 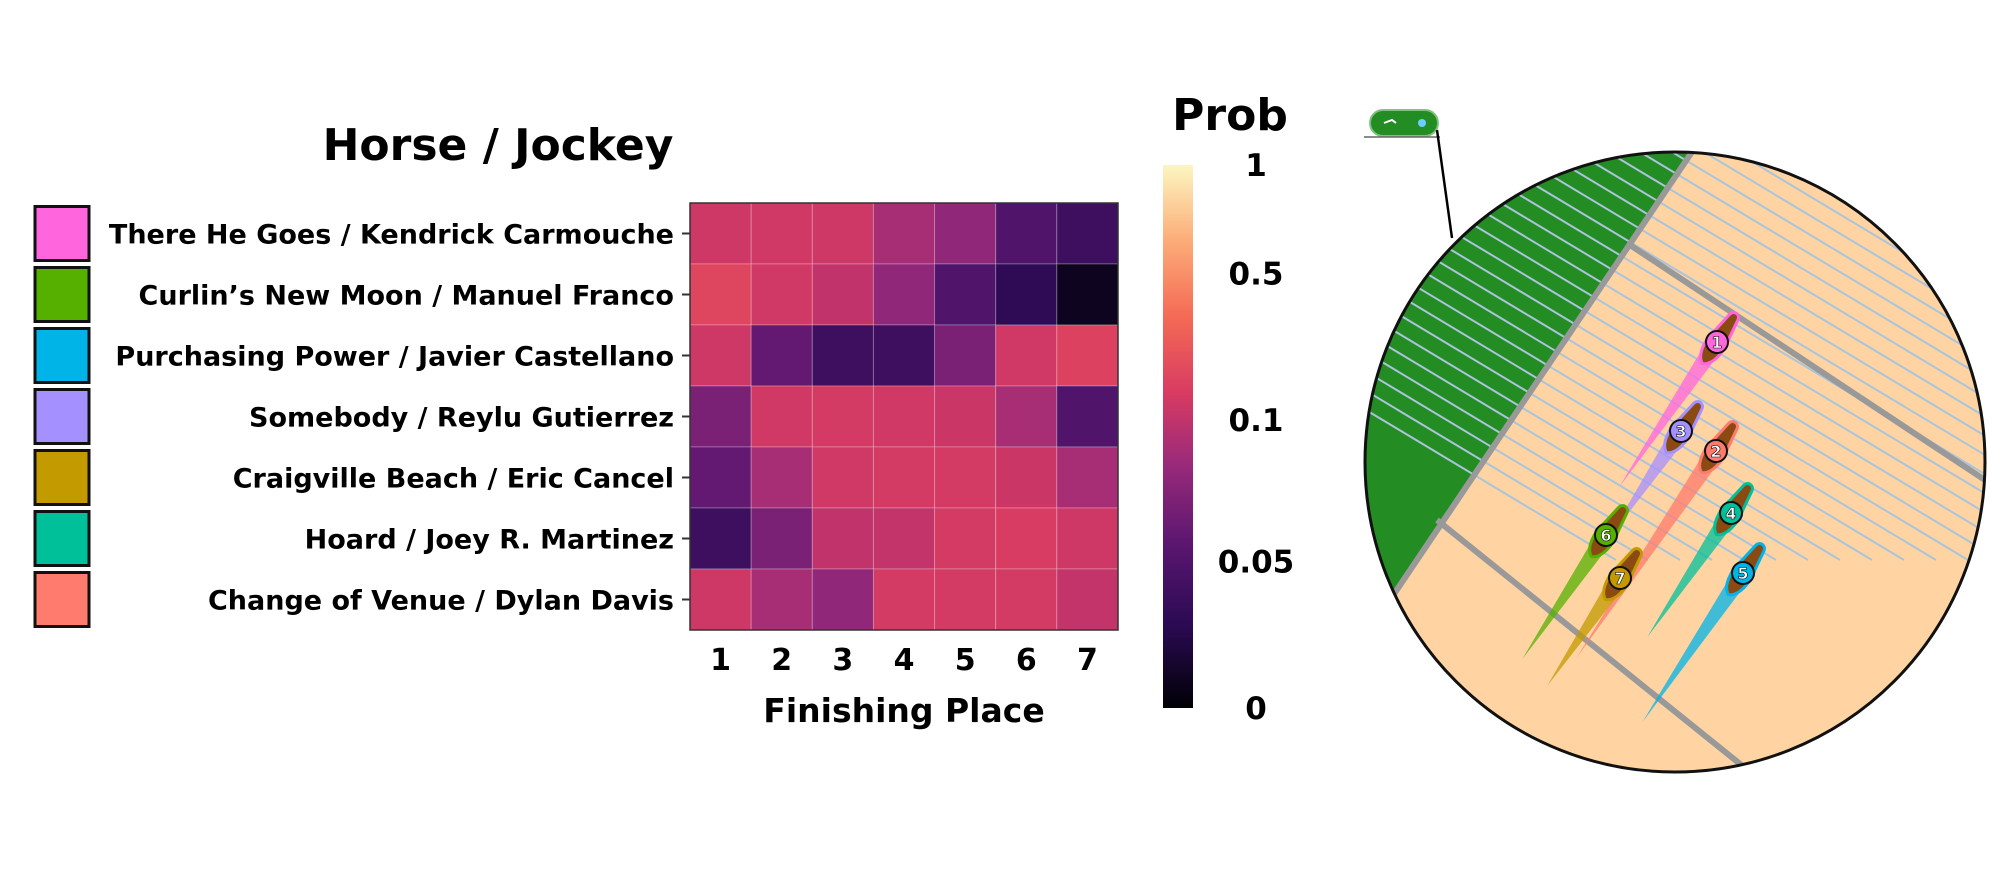 I want to click on colorbar: Prob 1 0.5 0.1 0.05 0, so click(x=1228, y=408).